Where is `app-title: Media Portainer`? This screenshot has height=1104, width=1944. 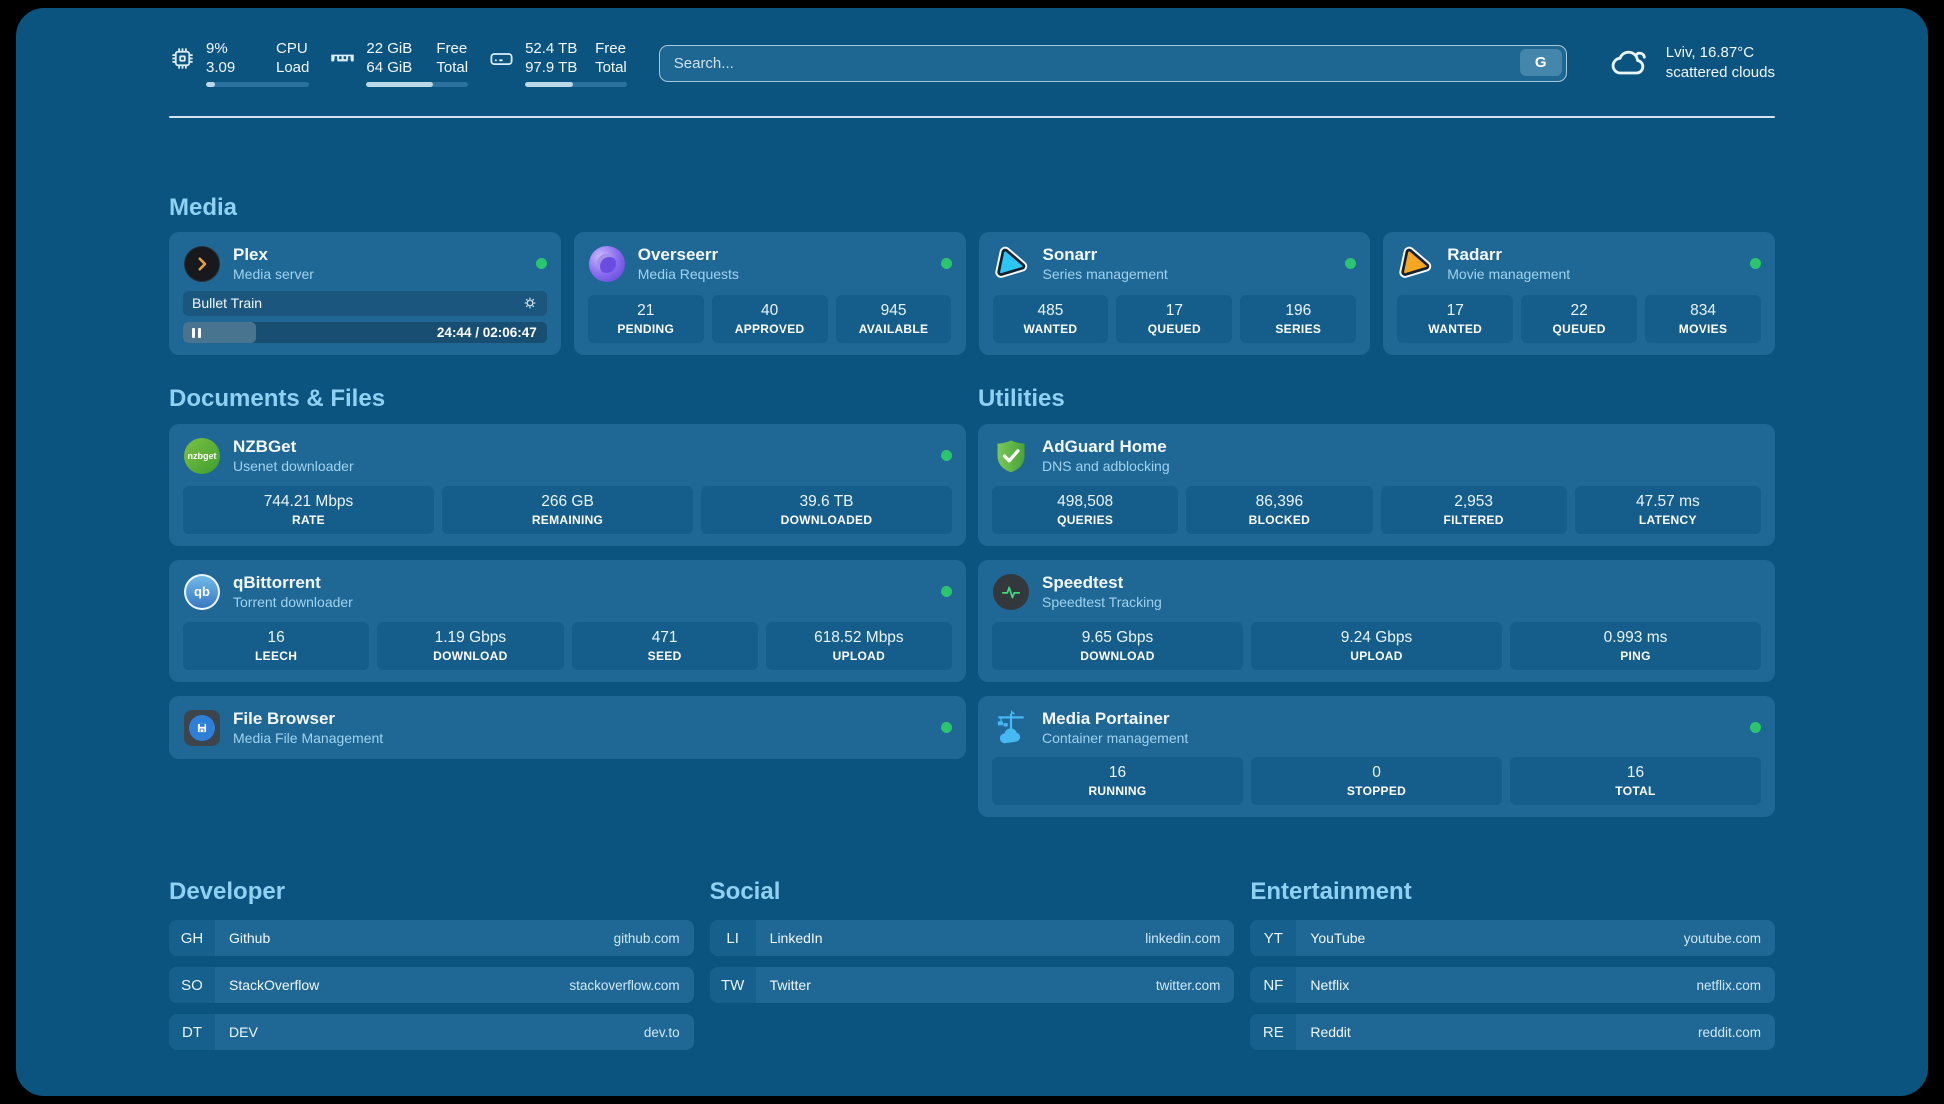 app-title: Media Portainer is located at coordinates (1106, 718).